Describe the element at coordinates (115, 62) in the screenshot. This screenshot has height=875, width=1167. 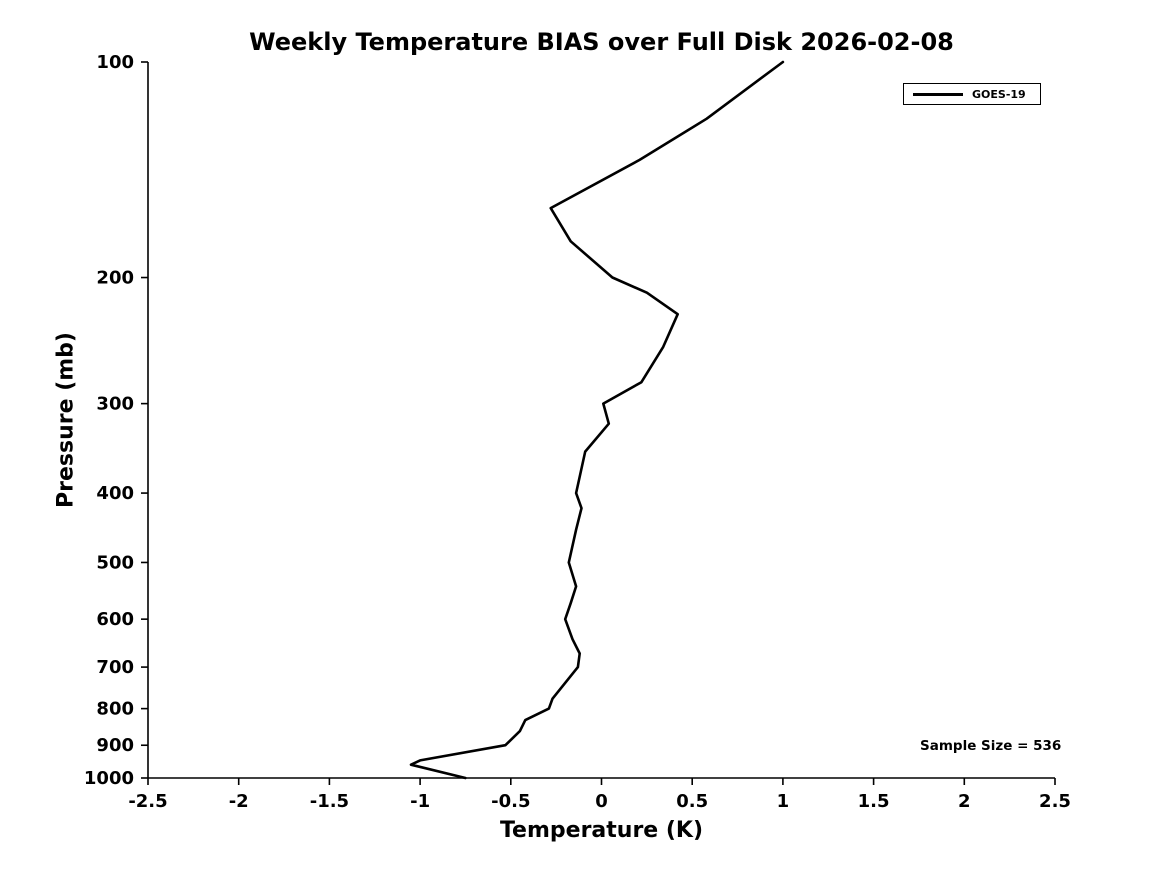
I see `y-tick-label: 100` at that location.